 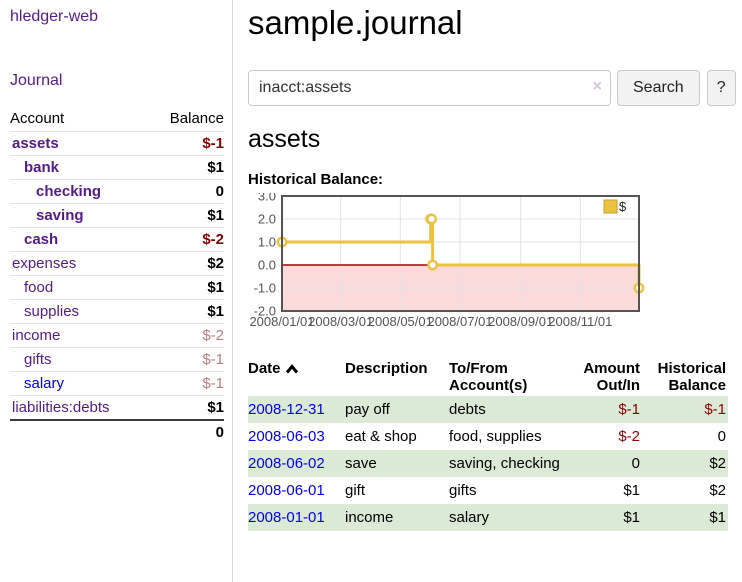 I want to click on transaction-description: gift, so click(x=355, y=490).